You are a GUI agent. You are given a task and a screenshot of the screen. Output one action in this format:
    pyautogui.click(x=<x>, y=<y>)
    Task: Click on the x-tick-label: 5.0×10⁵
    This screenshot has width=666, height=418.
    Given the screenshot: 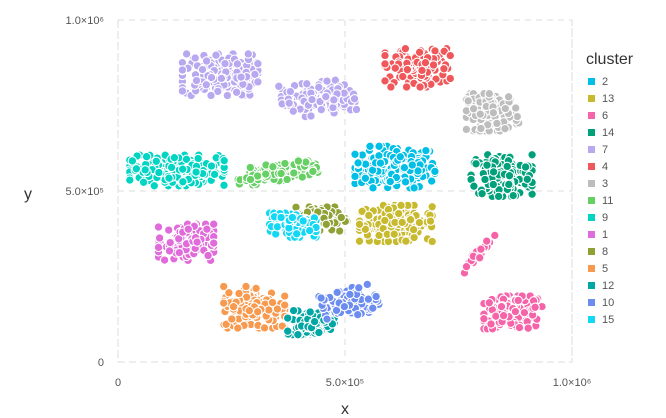 What is the action you would take?
    pyautogui.click(x=345, y=383)
    